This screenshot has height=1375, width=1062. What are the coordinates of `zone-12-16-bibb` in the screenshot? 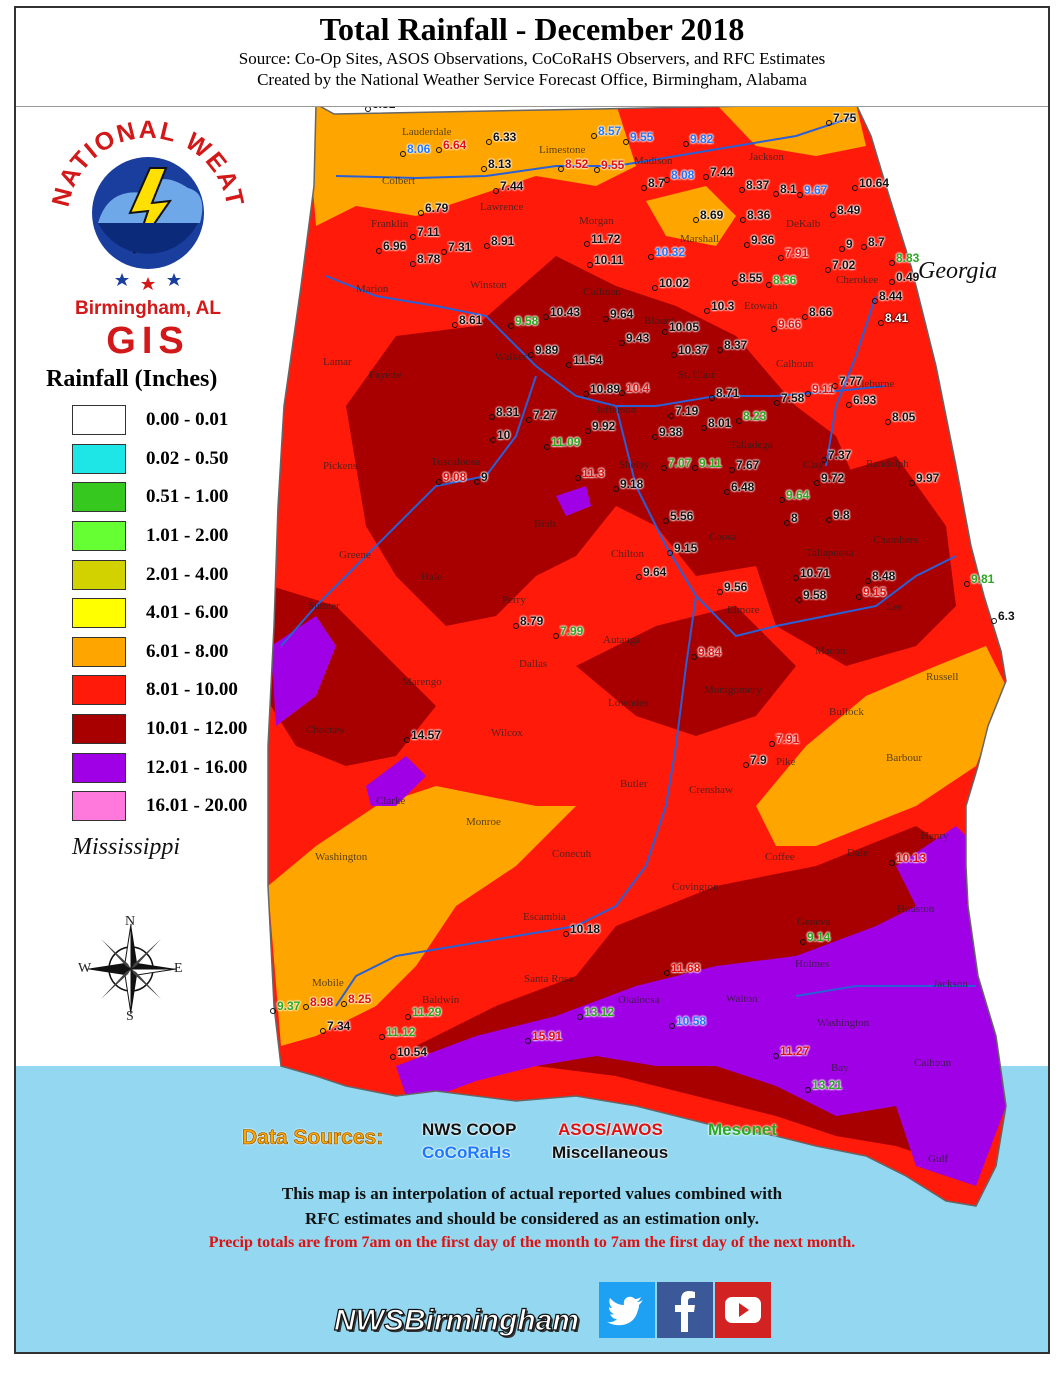 It's located at (573, 501).